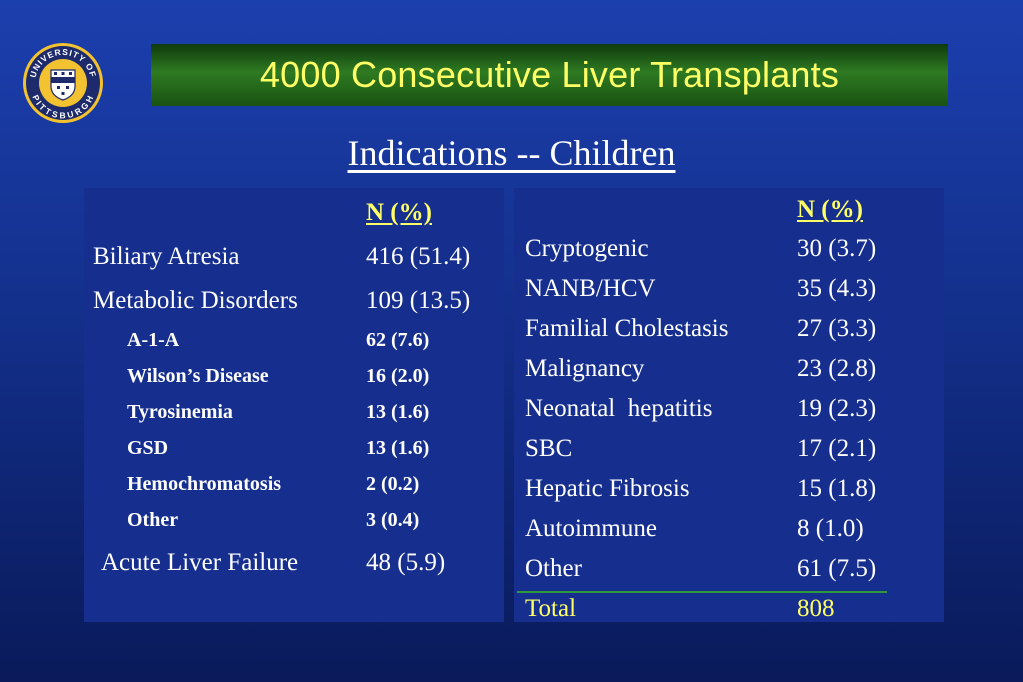  What do you see at coordinates (702, 592) in the screenshot?
I see `total-divider` at bounding box center [702, 592].